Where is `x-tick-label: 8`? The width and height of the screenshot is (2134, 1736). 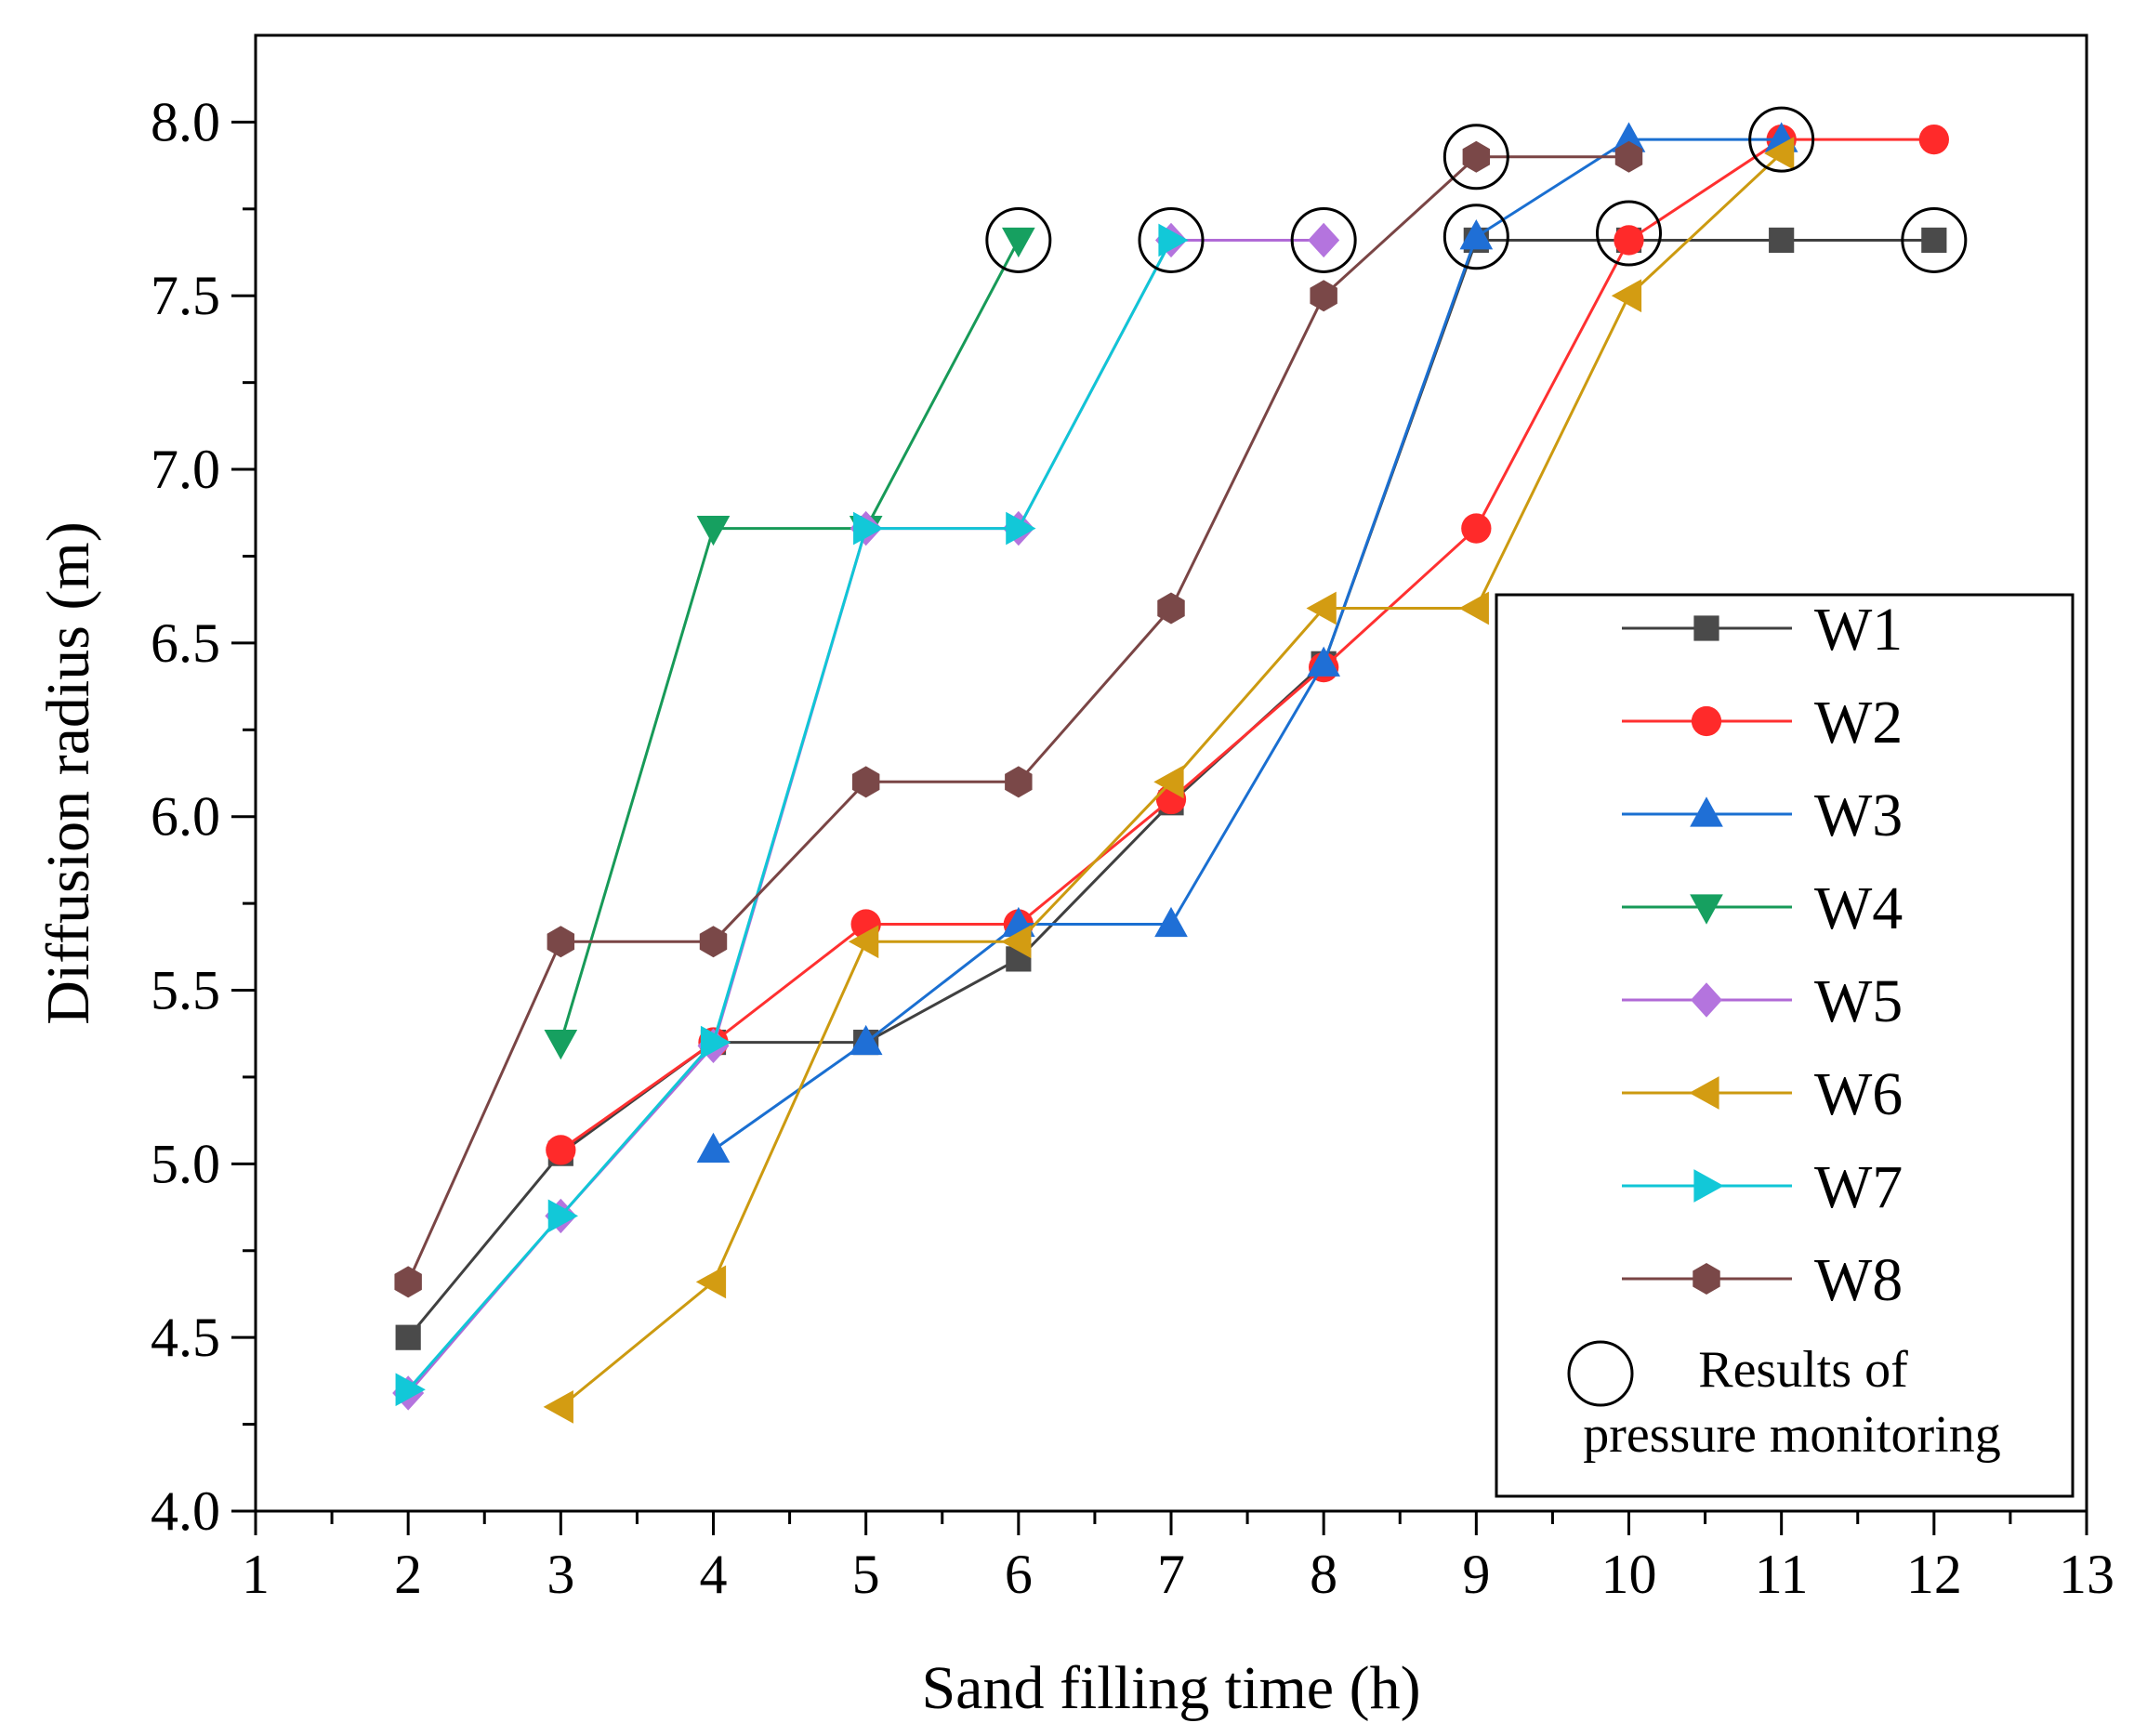 x-tick-label: 8 is located at coordinates (1323, 1575).